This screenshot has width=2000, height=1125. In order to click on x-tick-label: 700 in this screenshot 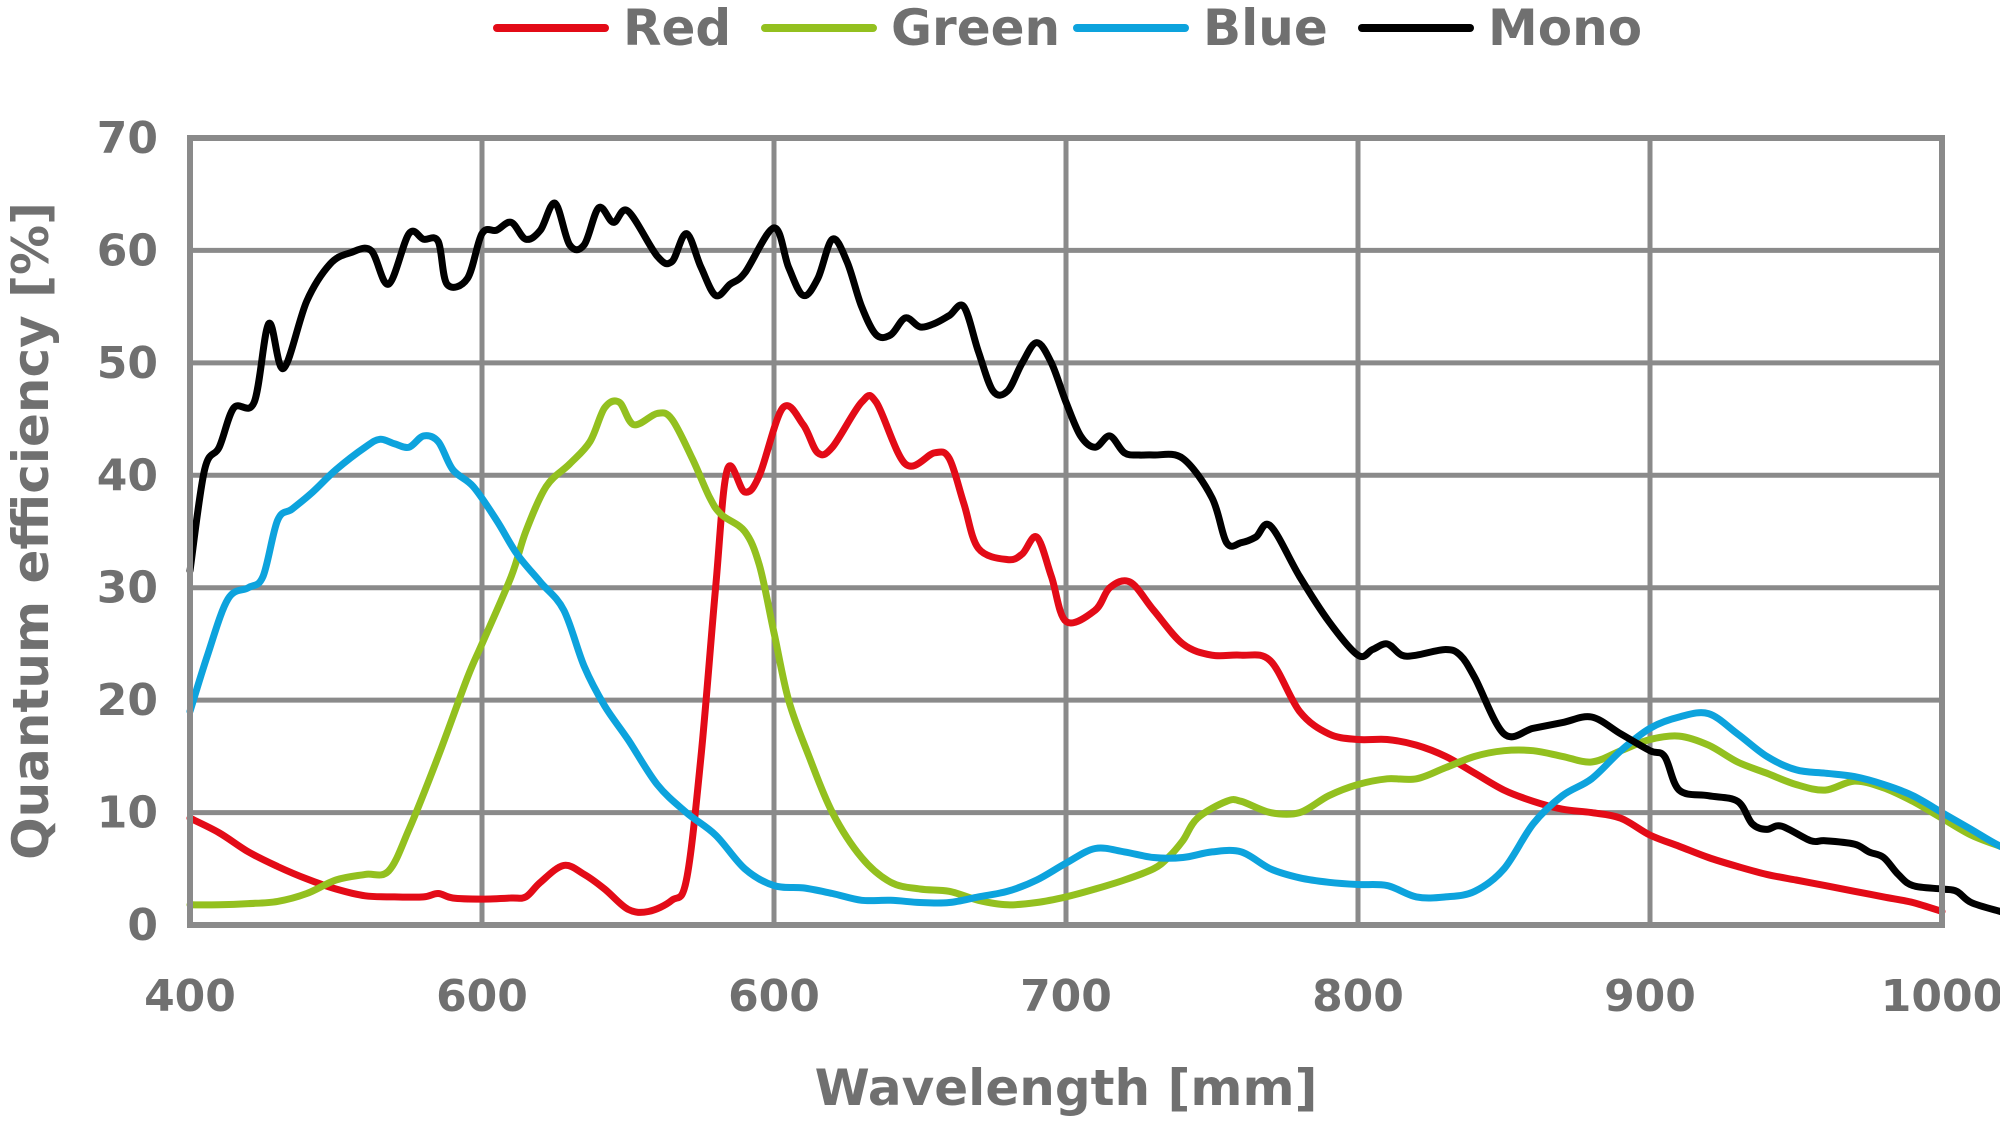, I will do `click(1066, 996)`.